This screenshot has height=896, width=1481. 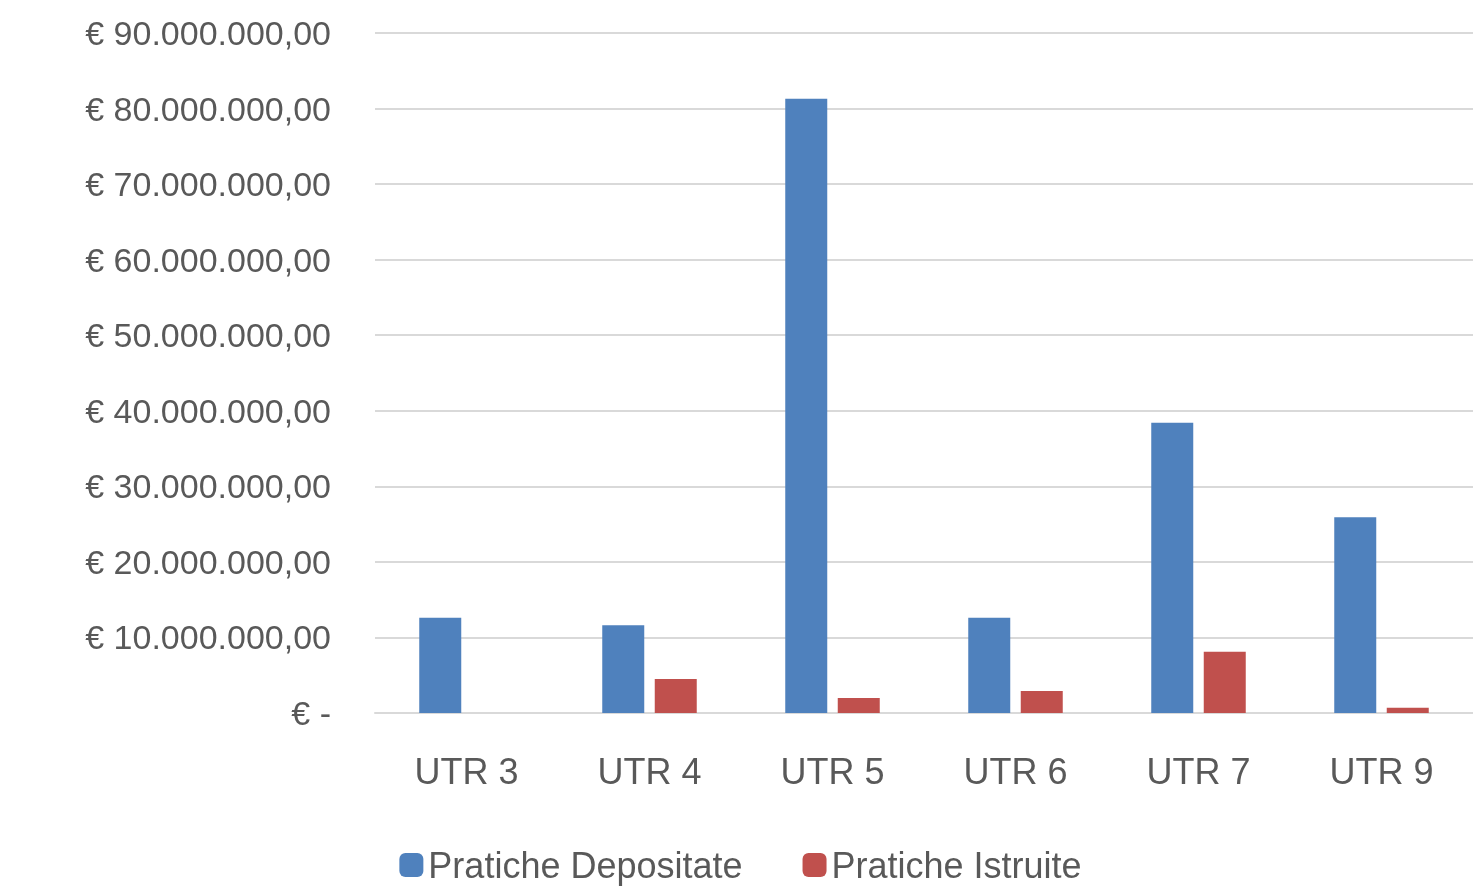 I want to click on y-tick-label: € 80.000.000,00, so click(x=208, y=108).